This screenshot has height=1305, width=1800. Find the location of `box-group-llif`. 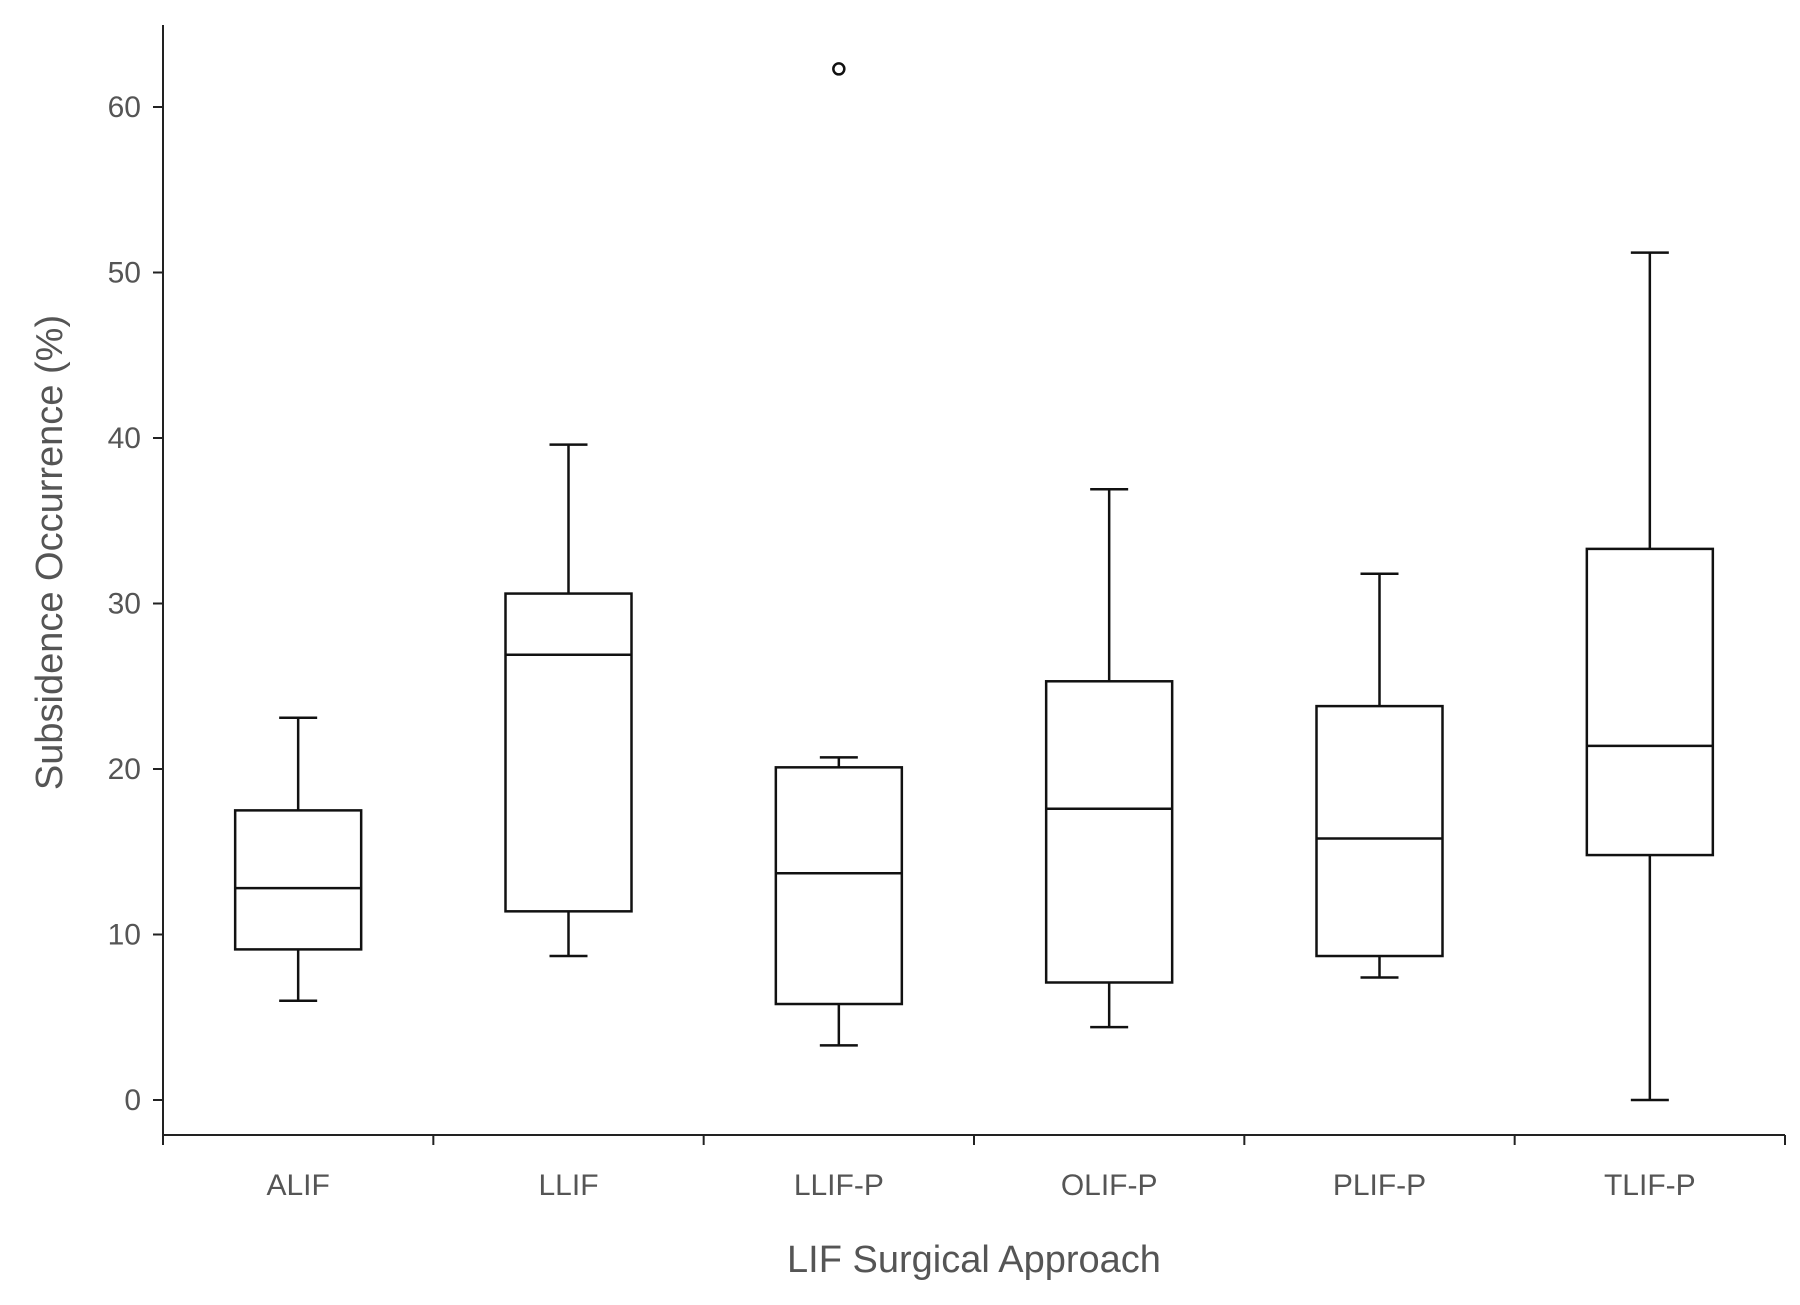

box-group-llif is located at coordinates (568, 700).